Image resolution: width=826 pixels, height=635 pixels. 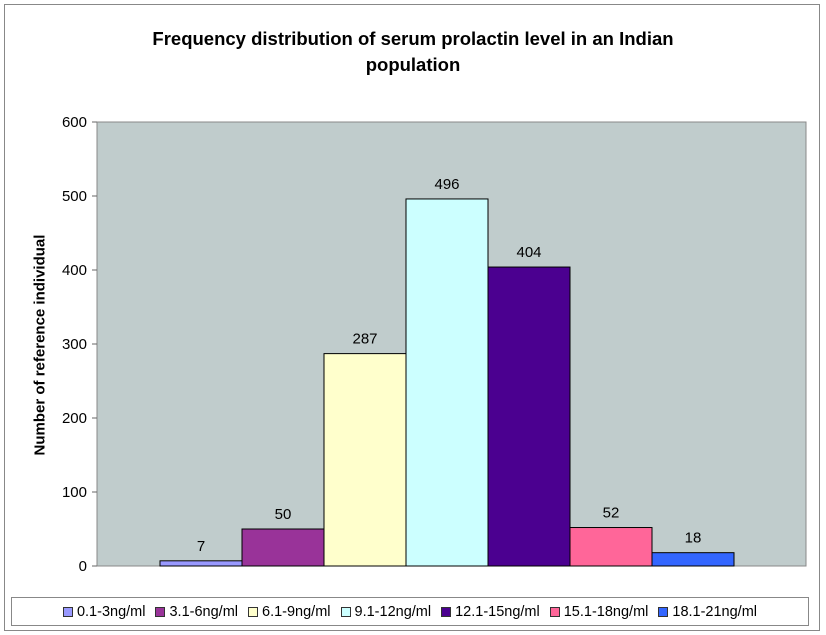 I want to click on bar-3.1-6ng/ml, so click(x=283, y=547).